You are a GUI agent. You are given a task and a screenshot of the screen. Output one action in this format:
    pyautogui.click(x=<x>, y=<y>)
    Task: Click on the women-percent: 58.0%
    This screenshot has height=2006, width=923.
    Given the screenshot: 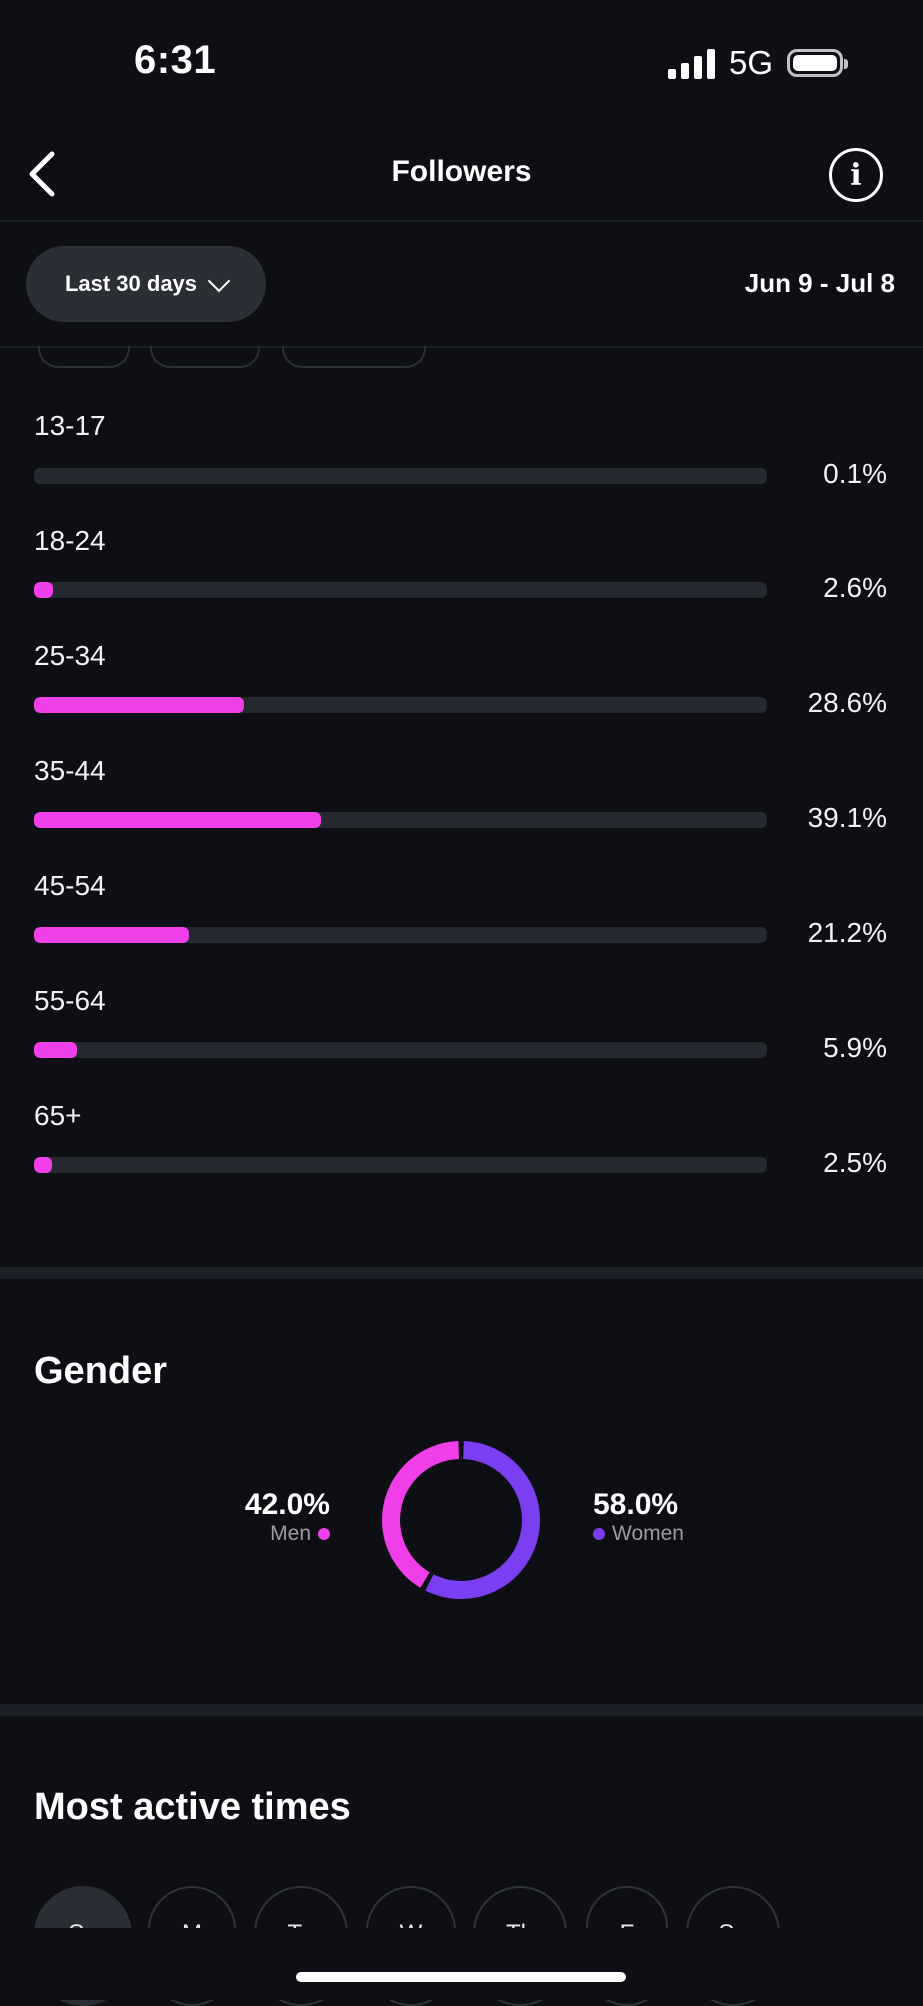 What is the action you would take?
    pyautogui.click(x=636, y=1504)
    